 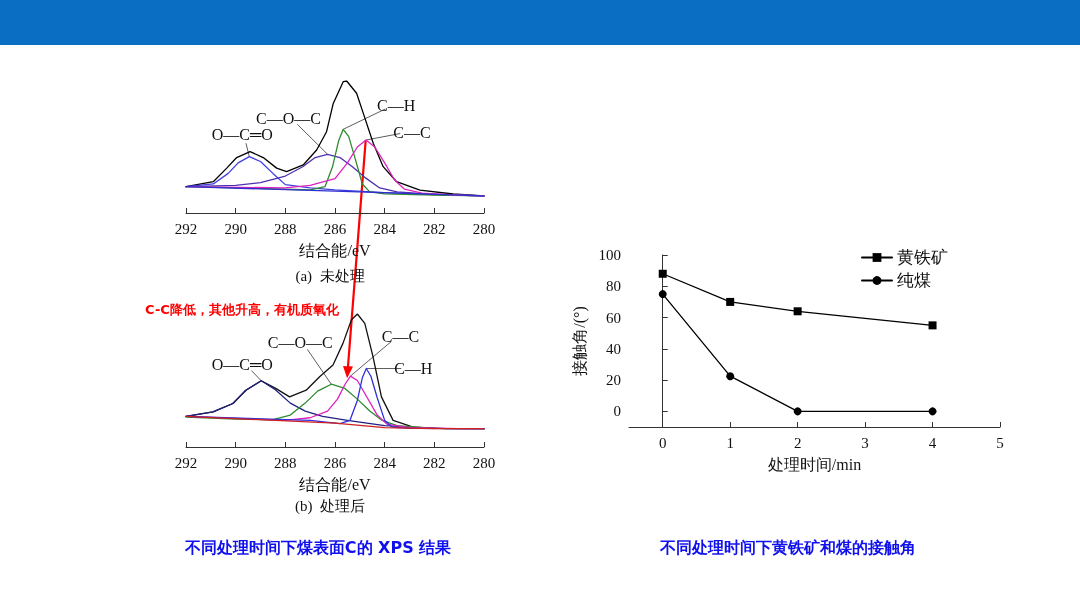 I want to click on y-tick-label: 100, so click(x=609, y=255).